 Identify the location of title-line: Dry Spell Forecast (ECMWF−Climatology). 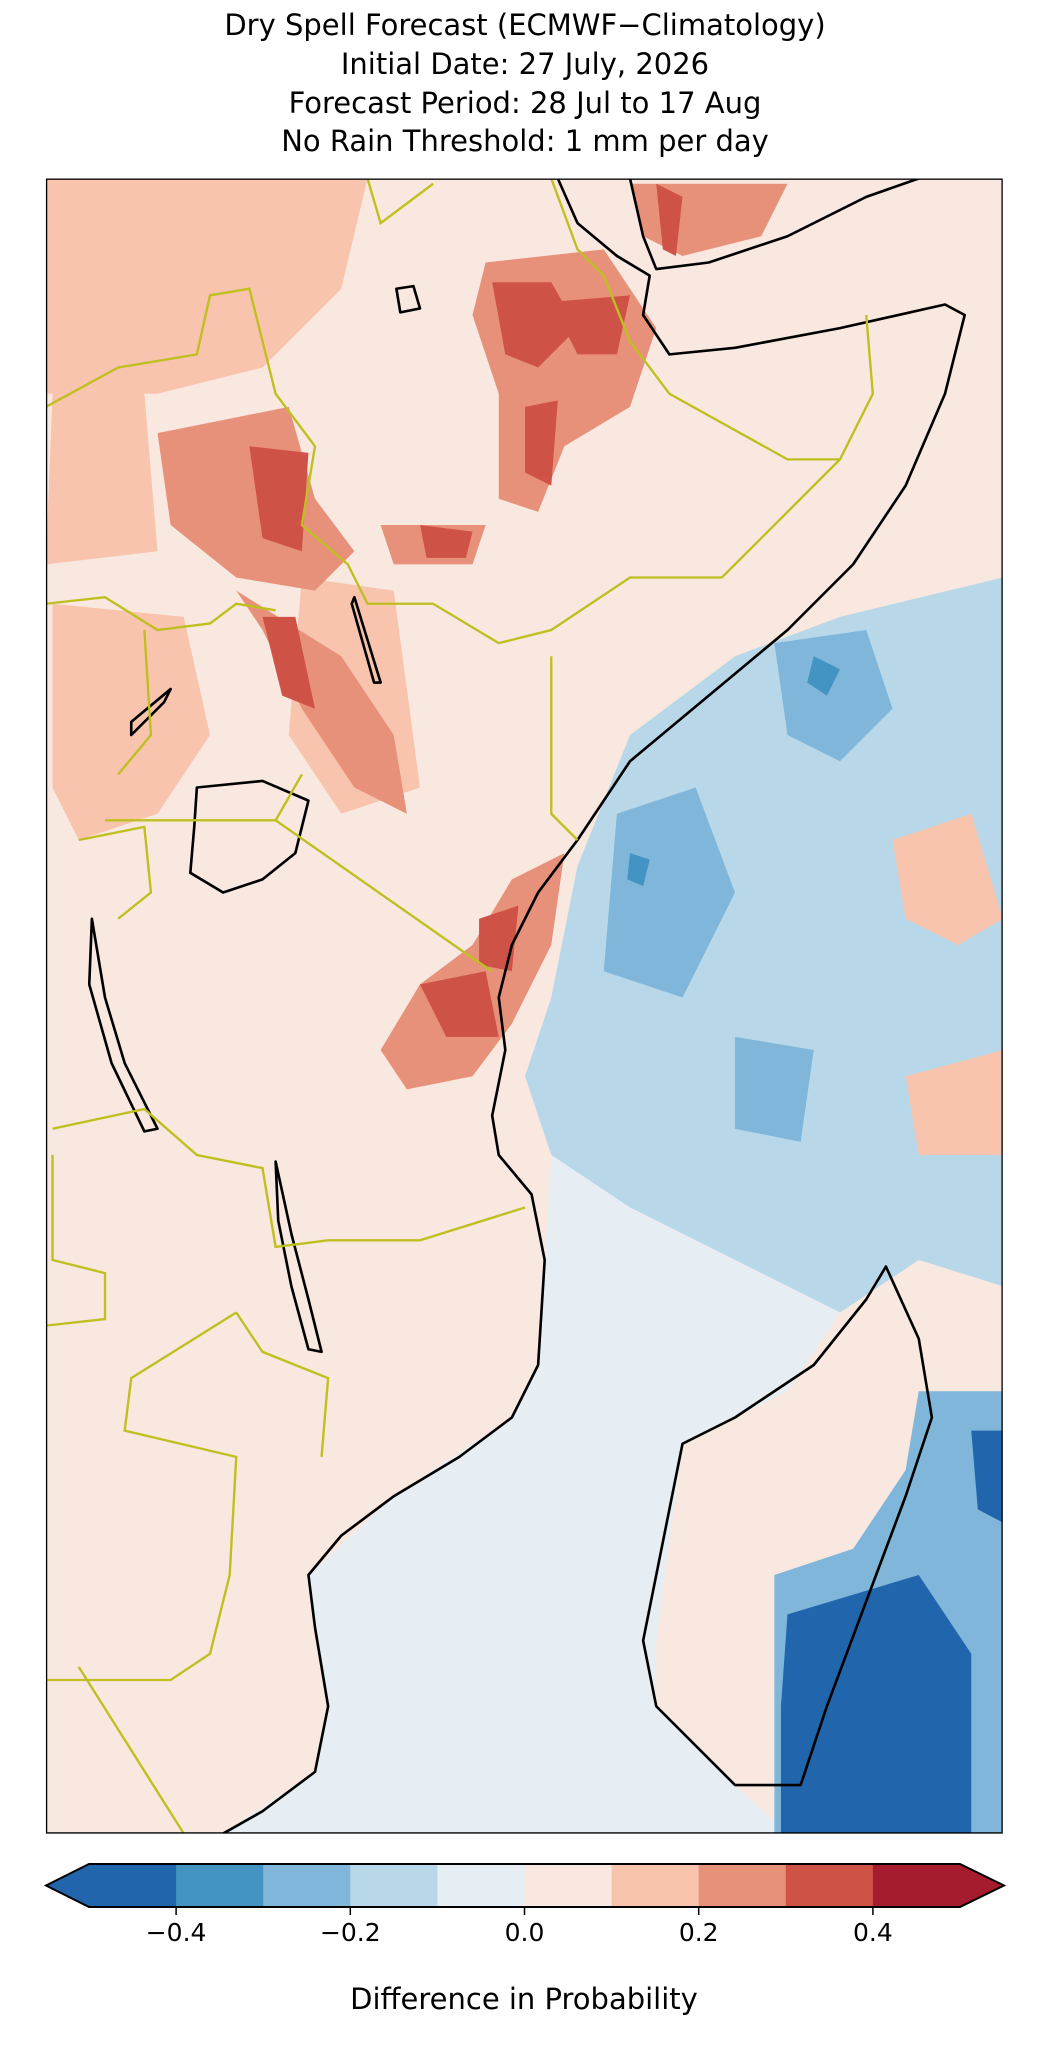
(524, 25).